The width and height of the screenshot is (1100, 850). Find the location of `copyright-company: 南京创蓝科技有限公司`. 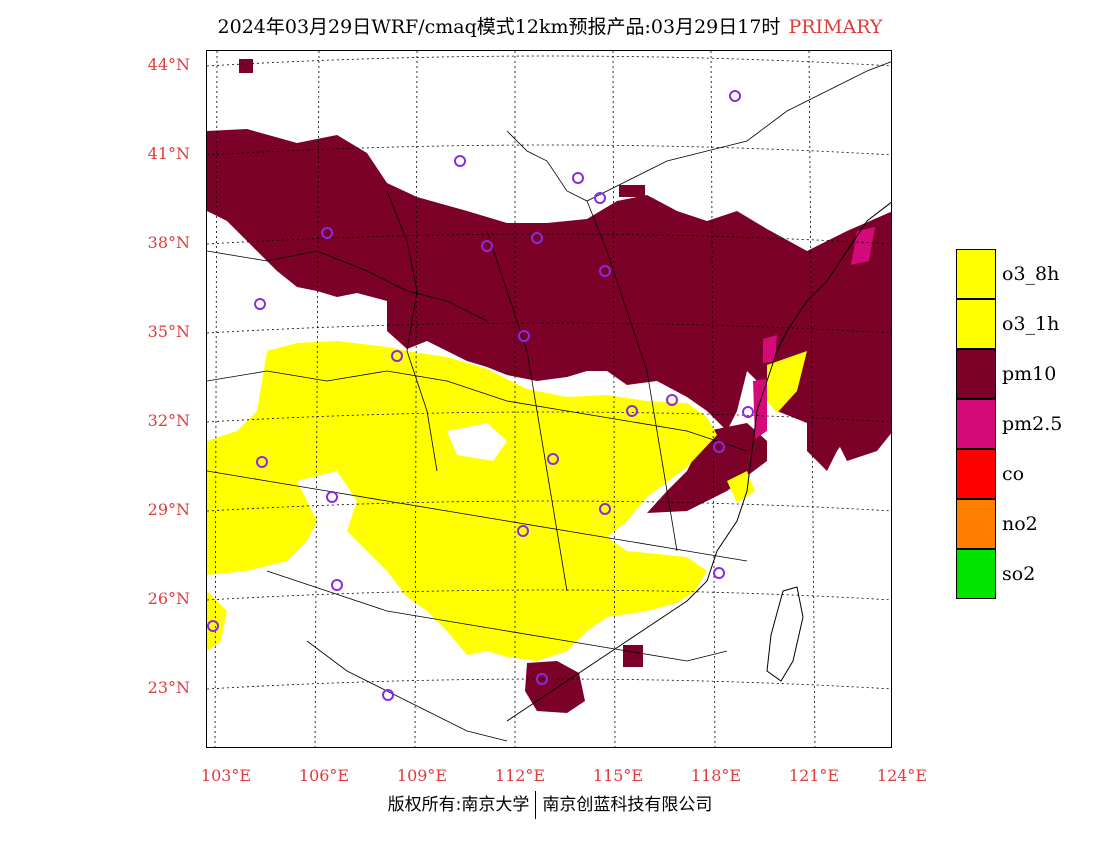

copyright-company: 南京创蓝科技有限公司 is located at coordinates (627, 805).